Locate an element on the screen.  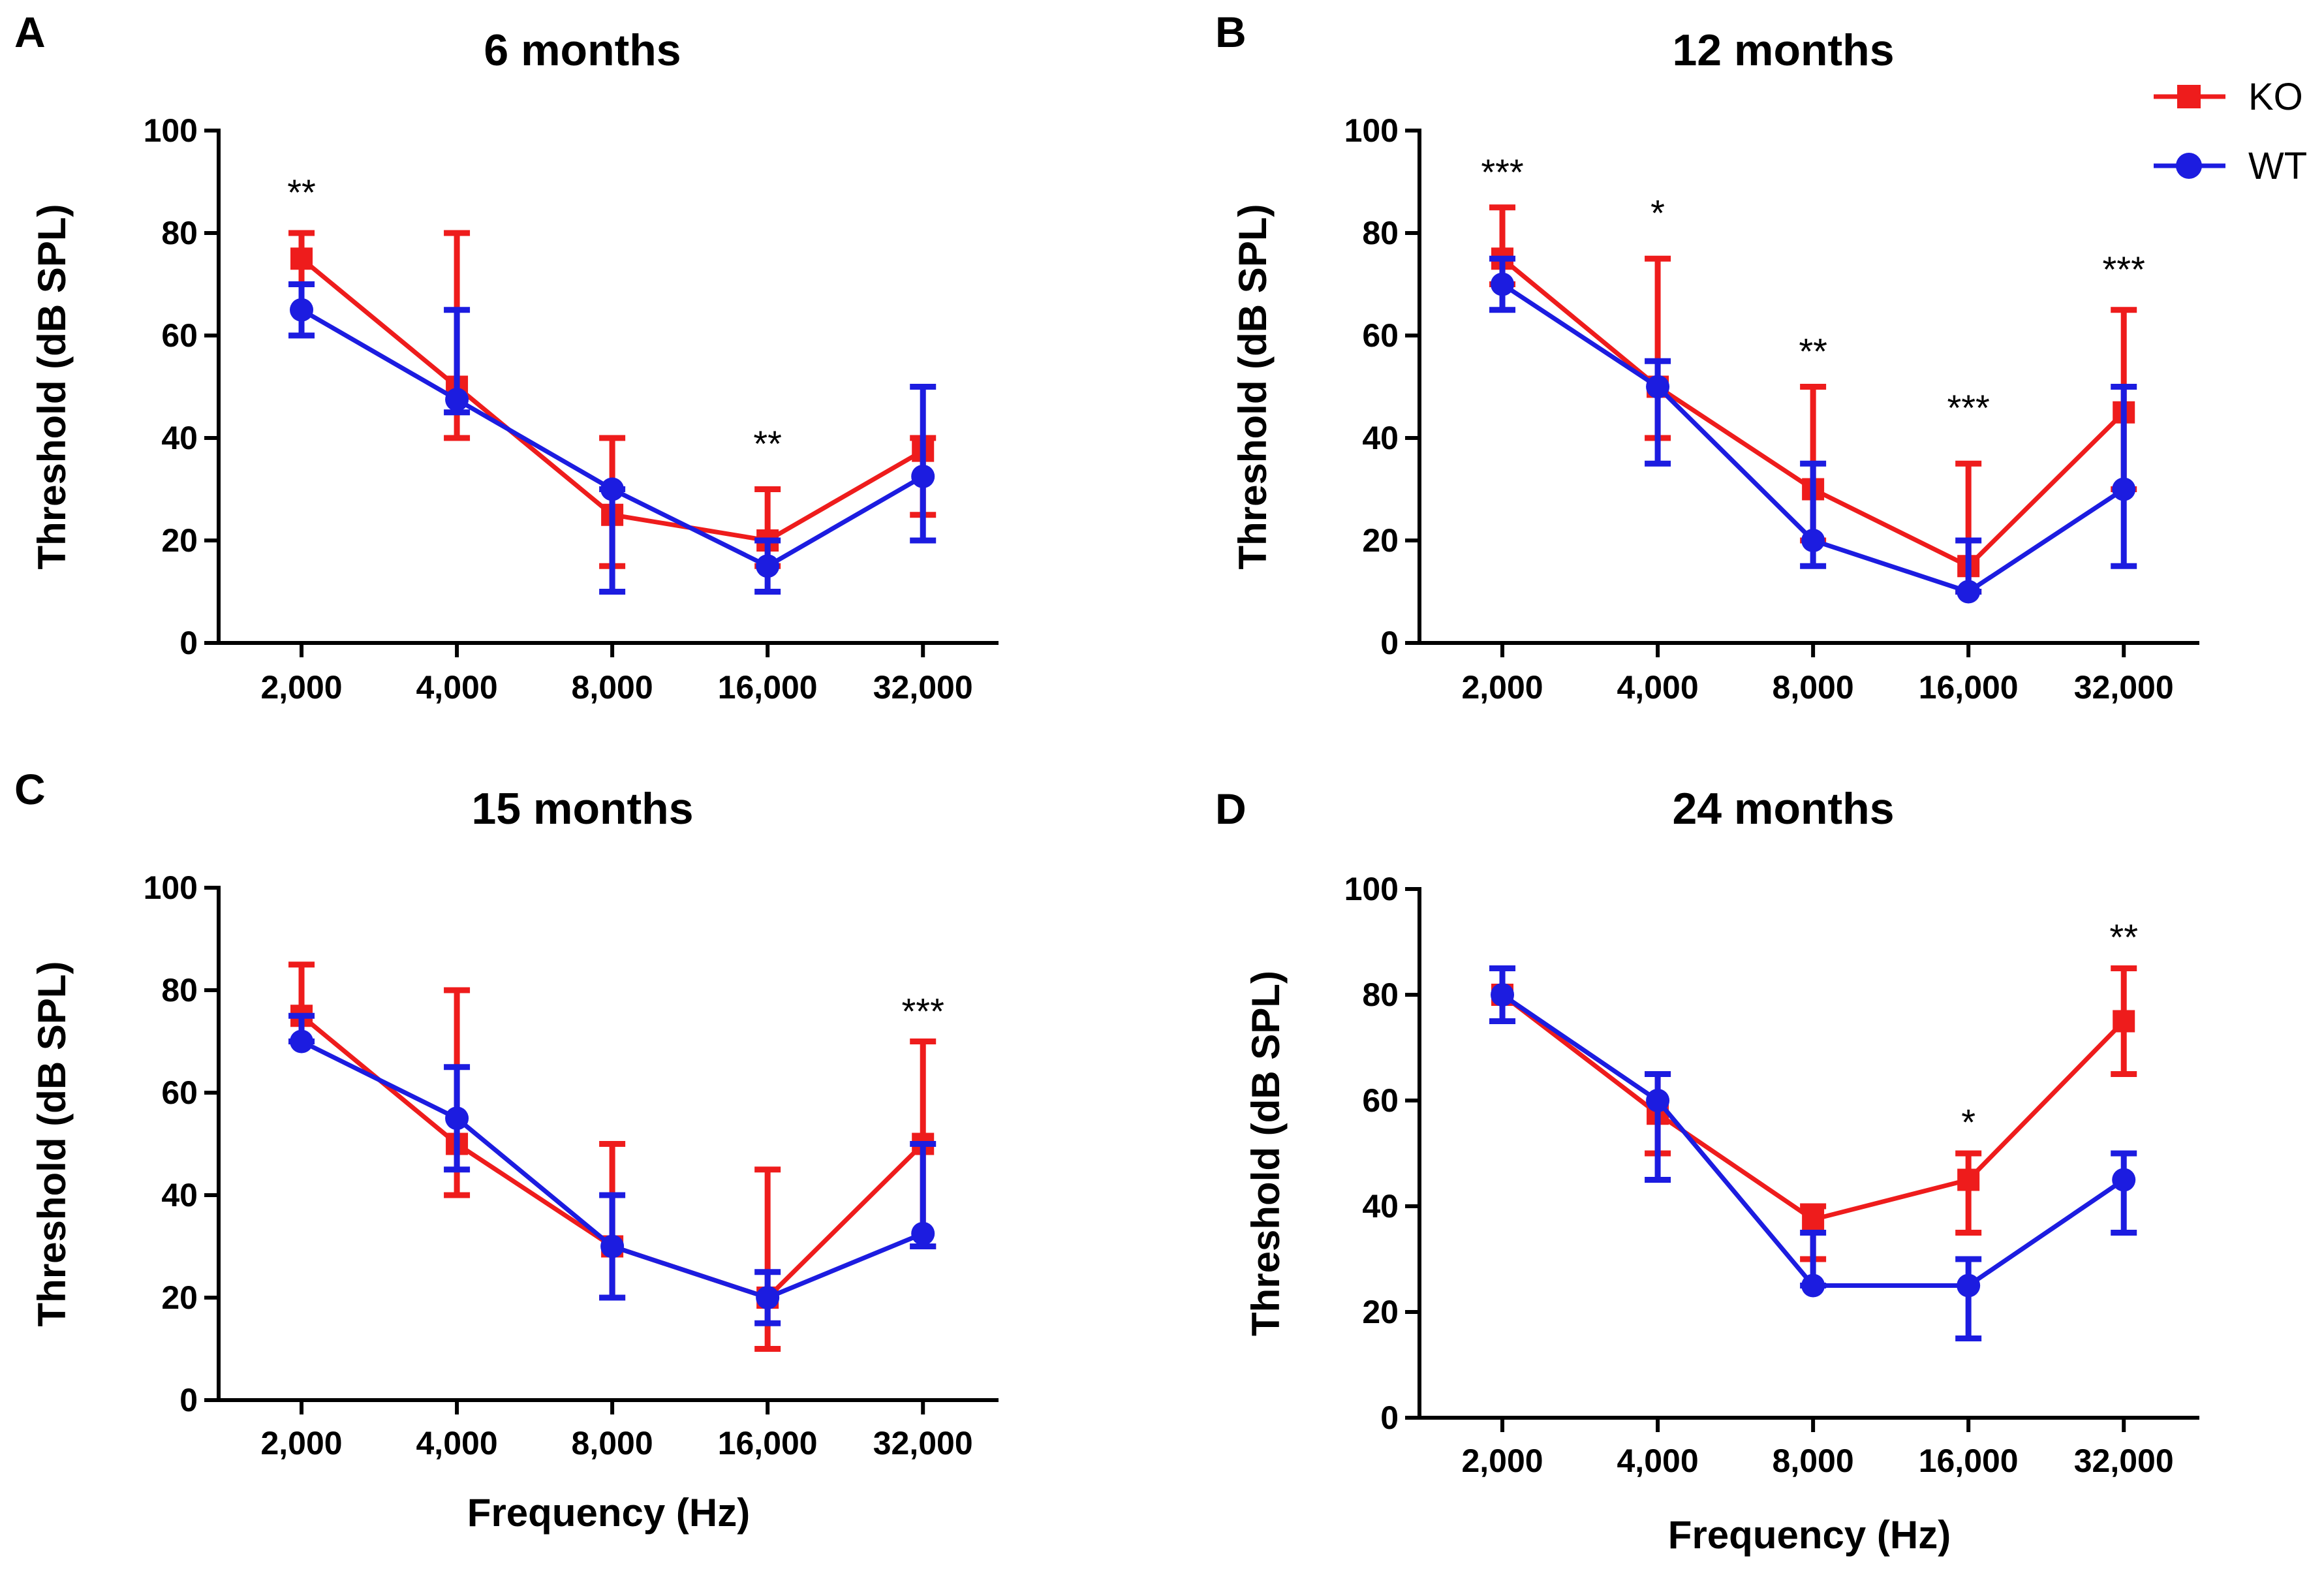
legend-entry-ko: KO is located at coordinates (2228, 97).